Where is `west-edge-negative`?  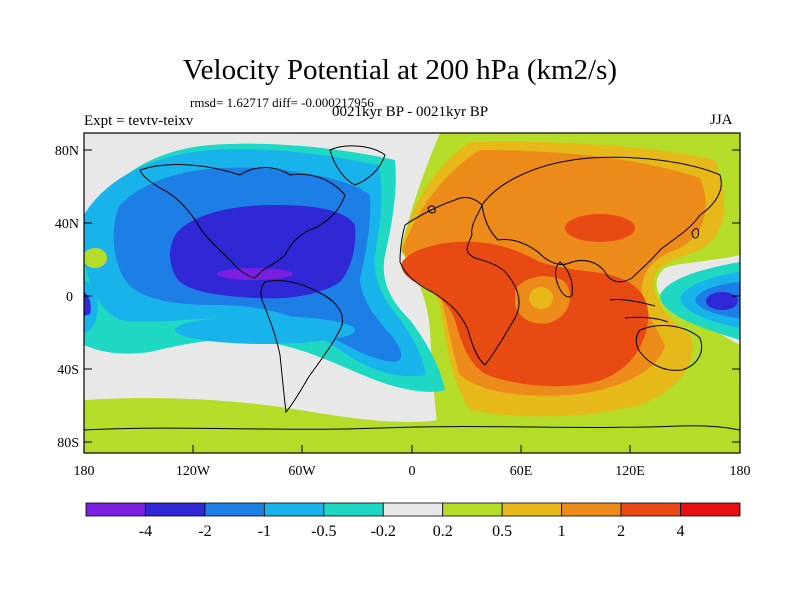
west-edge-negative is located at coordinates (91, 306).